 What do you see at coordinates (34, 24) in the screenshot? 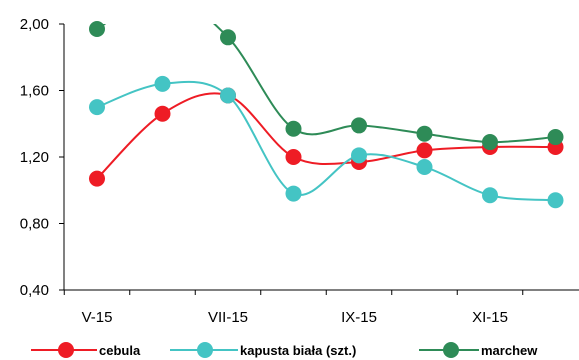
I see `y-tick-label: 2,00` at bounding box center [34, 24].